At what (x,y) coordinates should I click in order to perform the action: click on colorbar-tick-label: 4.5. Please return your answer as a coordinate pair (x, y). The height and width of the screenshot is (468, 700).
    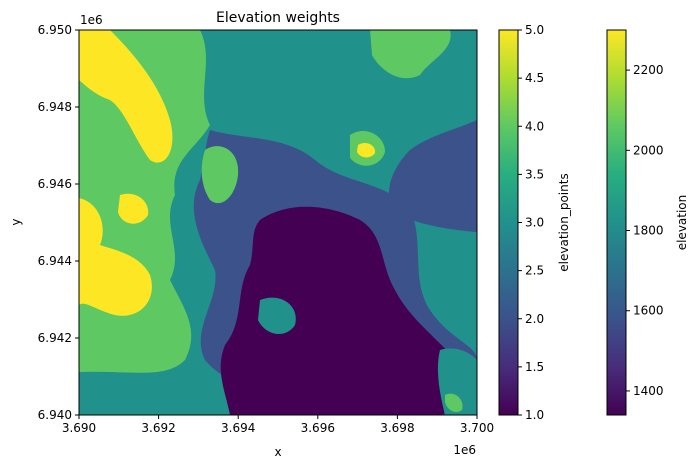
    Looking at the image, I should click on (534, 78).